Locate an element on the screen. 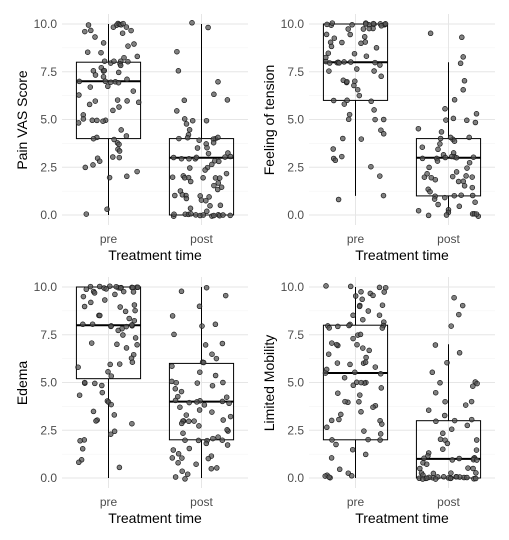 This screenshot has width=509, height=540. x-tick-labels: pre post is located at coordinates (404, 502).